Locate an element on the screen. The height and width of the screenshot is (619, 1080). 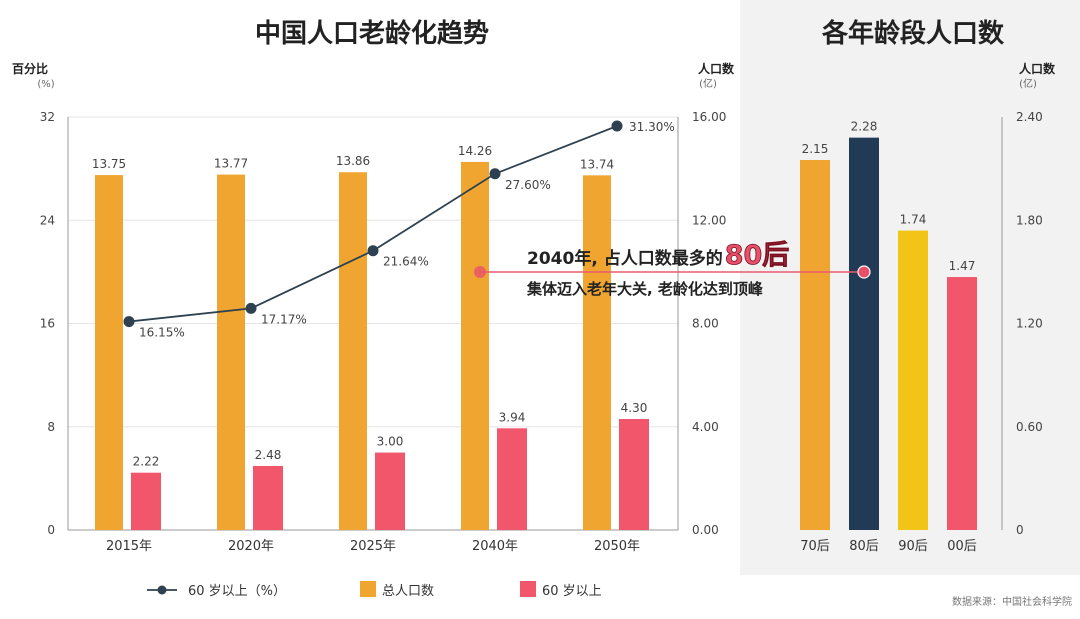
line-point-label: 31.30% is located at coordinates (652, 127).